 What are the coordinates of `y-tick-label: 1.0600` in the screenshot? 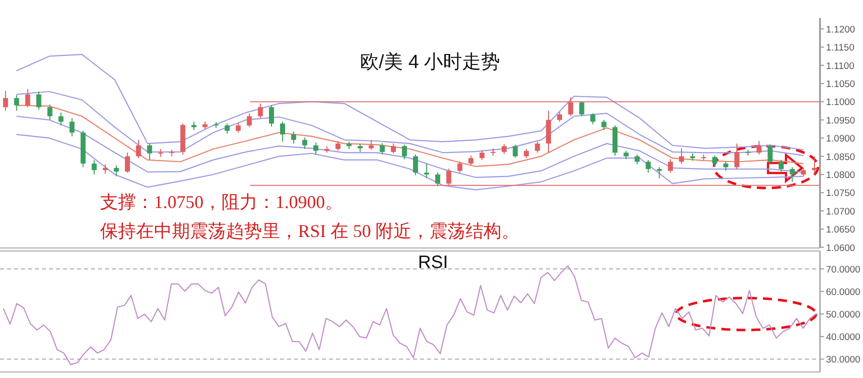 It's located at (841, 248).